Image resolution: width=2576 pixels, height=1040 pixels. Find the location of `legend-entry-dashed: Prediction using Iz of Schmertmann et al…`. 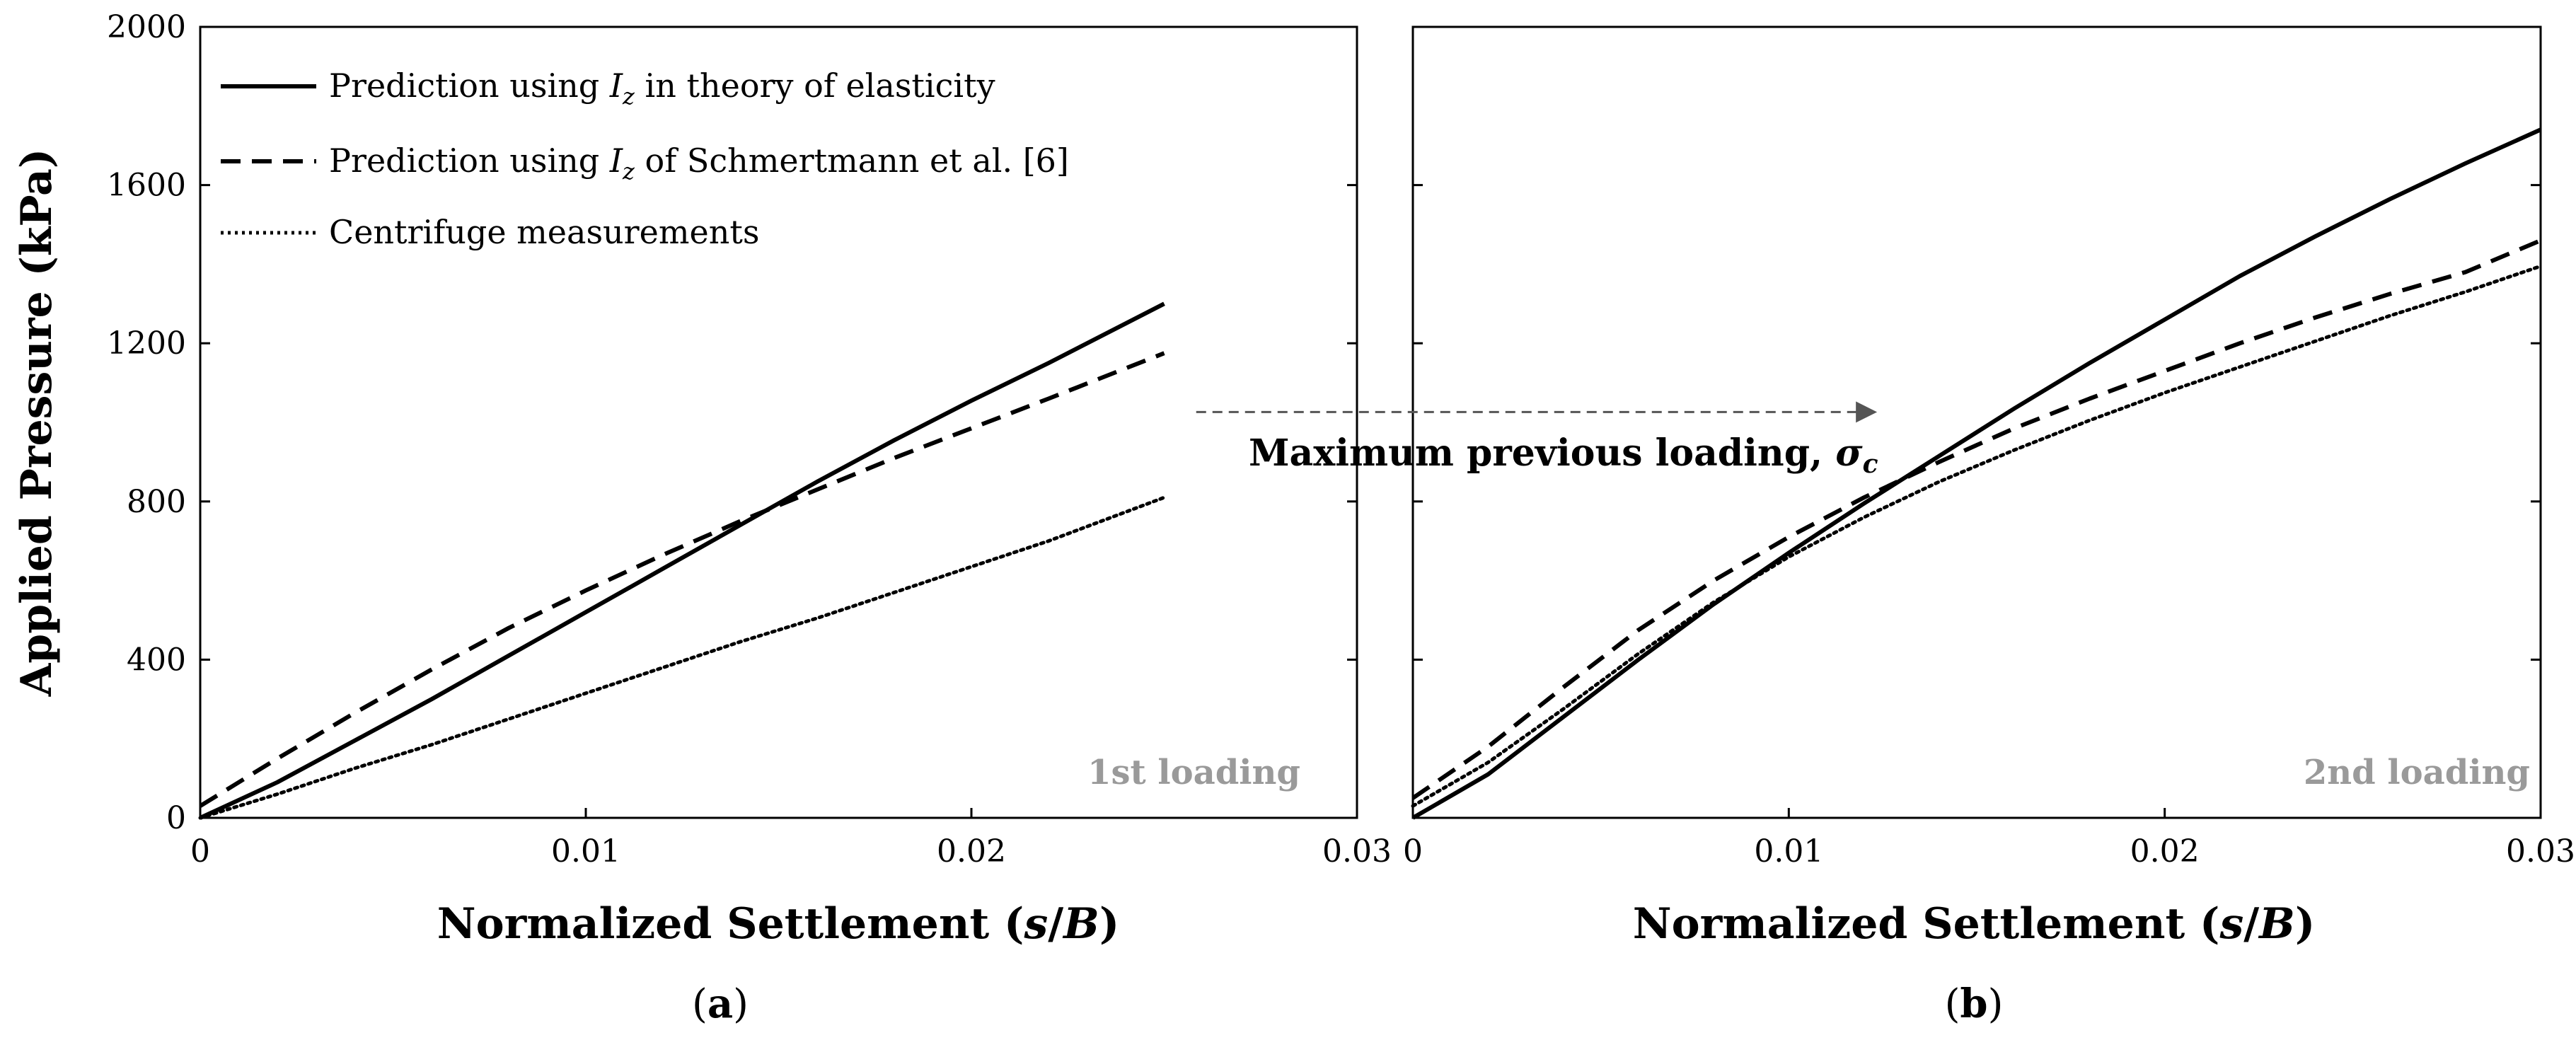

legend-entry-dashed: Prediction using Iz of Schmertmann et al… is located at coordinates (645, 163).